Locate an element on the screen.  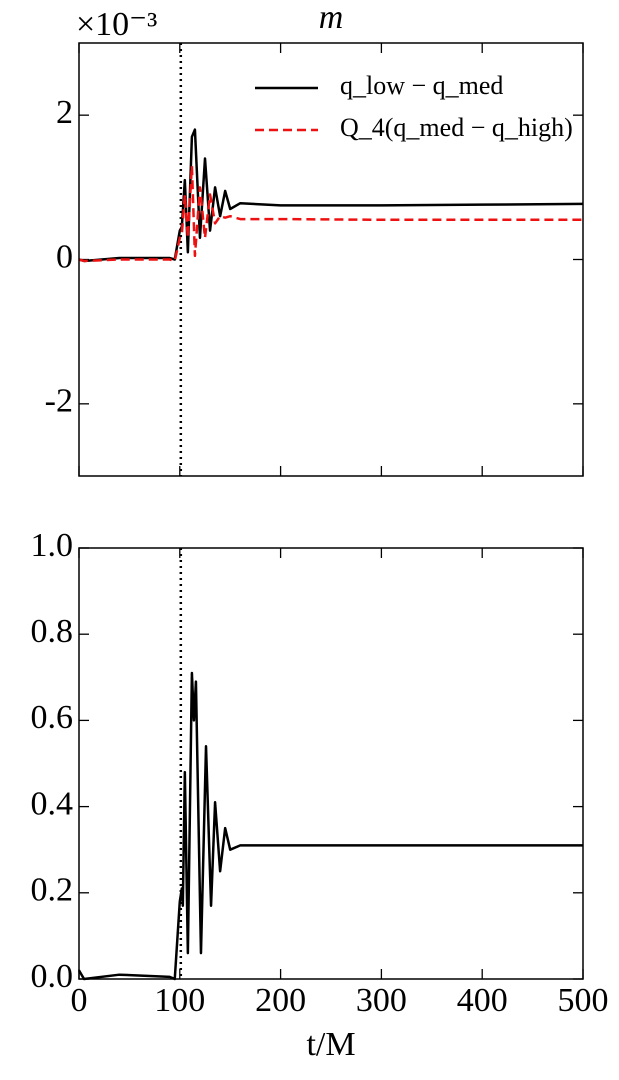
x-tick-label: 400 is located at coordinates (482, 1000).